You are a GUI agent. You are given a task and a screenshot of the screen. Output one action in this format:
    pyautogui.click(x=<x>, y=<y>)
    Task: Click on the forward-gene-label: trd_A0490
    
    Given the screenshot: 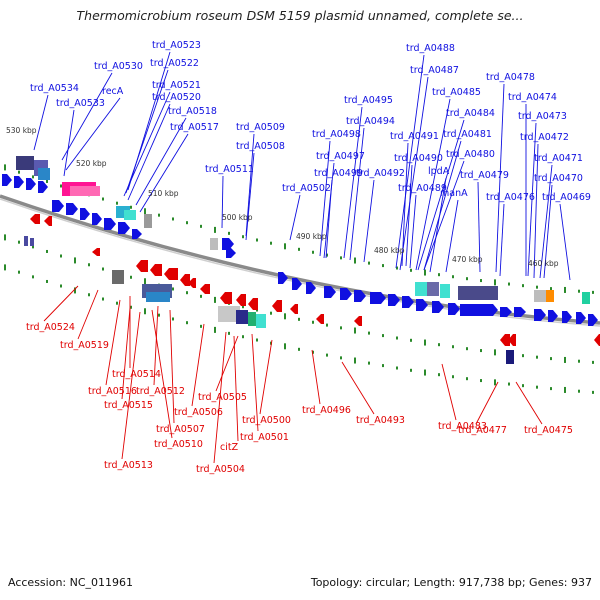 What is the action you would take?
    pyautogui.click(x=418, y=158)
    